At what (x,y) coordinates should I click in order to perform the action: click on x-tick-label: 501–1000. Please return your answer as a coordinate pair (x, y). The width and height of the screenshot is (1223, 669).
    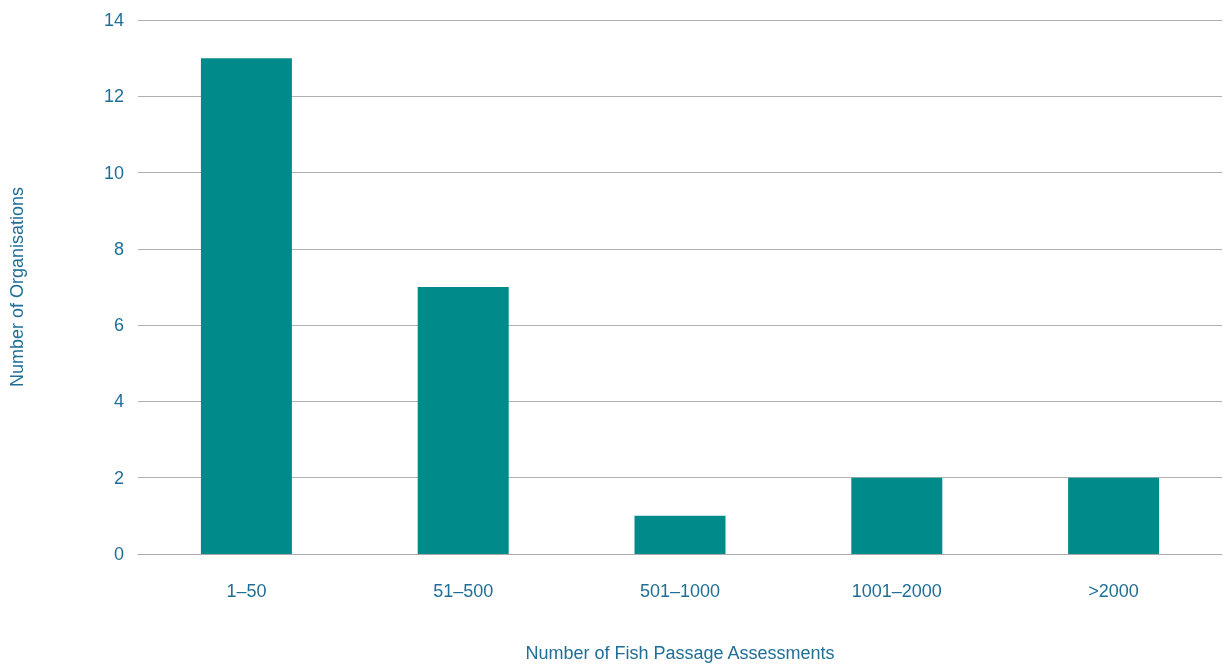
    Looking at the image, I should click on (680, 591).